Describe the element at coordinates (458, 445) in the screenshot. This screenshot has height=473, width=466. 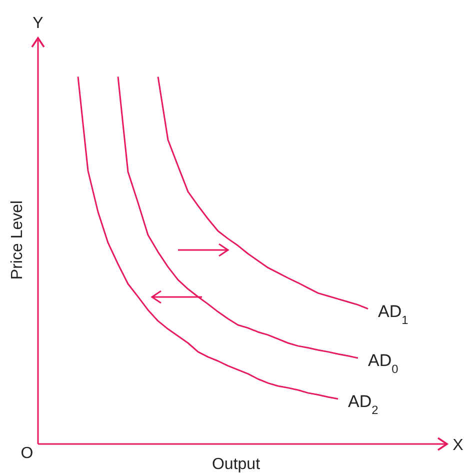
I see `text: X` at that location.